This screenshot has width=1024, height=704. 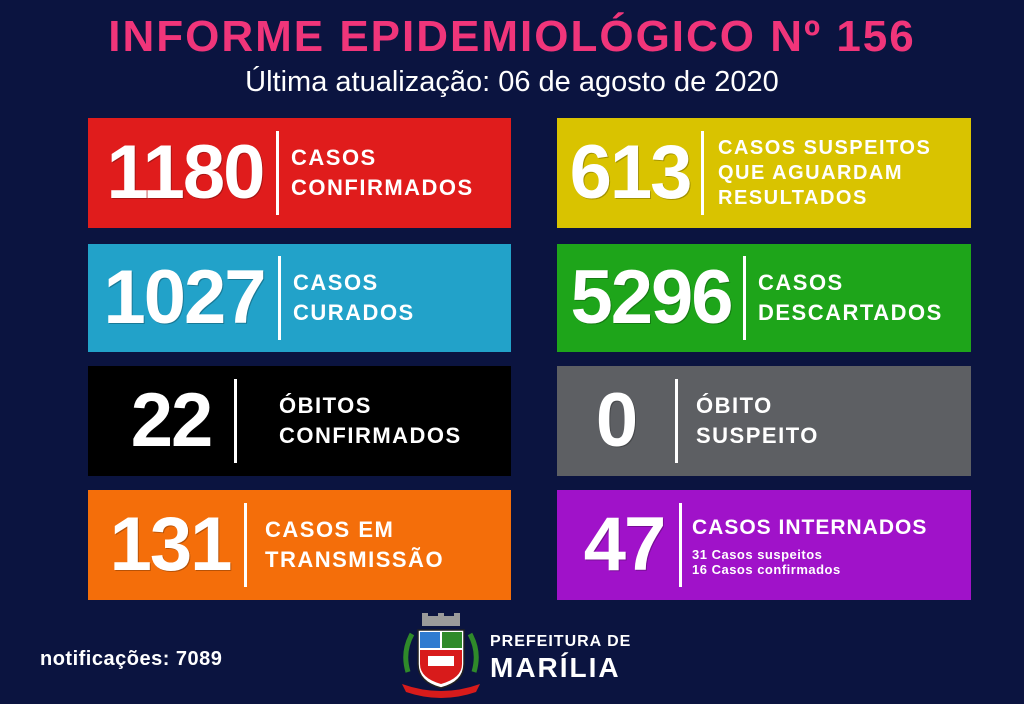 I want to click on card-confirmed-cases: 1180 CASOS CONFIRMADOS, so click(x=299, y=173).